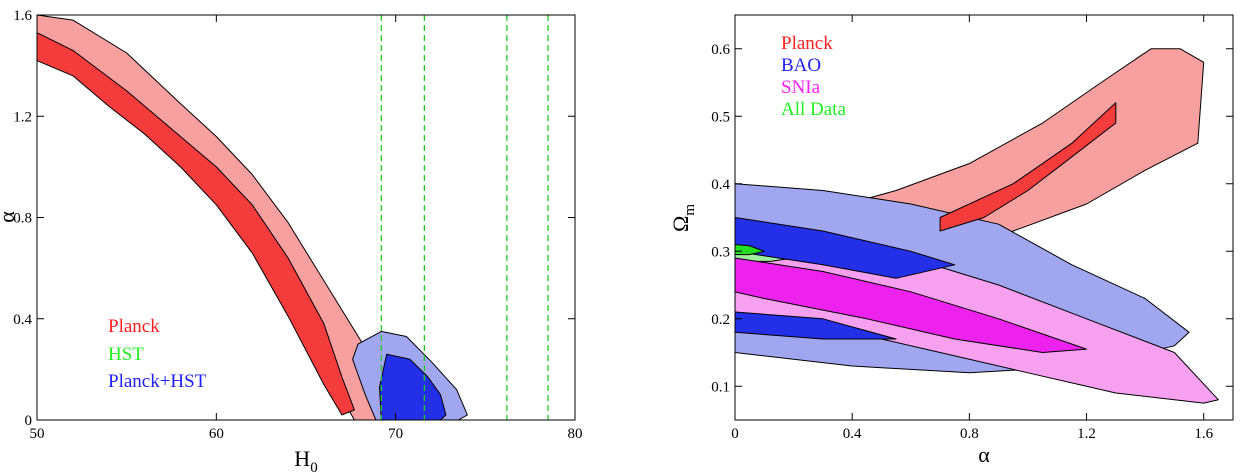 Image resolution: width=1246 pixels, height=473 pixels. I want to click on chart1-ylabel: α, so click(9, 217).